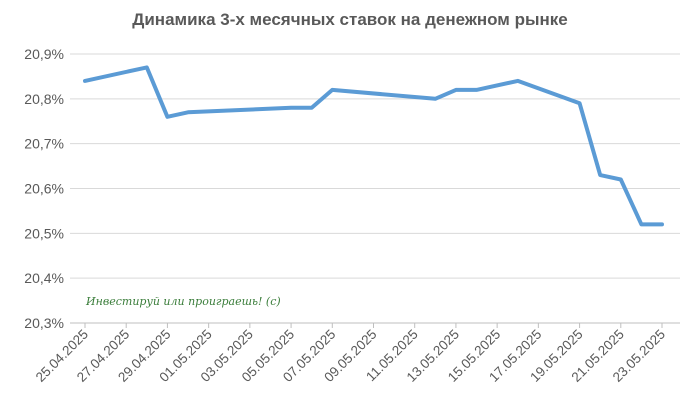 This screenshot has width=700, height=412. I want to click on y-tick-label: 20,5%, so click(44, 233).